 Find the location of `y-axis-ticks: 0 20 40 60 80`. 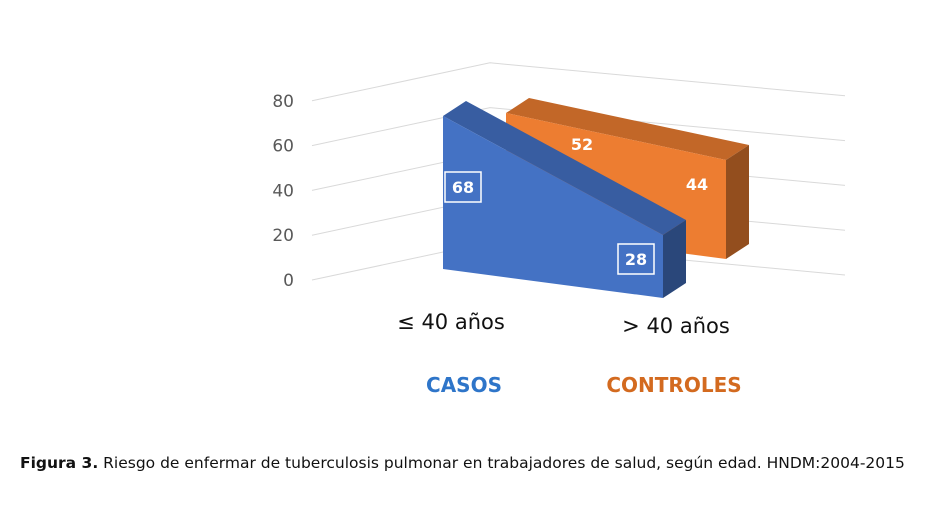

y-axis-ticks: 0 20 40 60 80 is located at coordinates (283, 191).